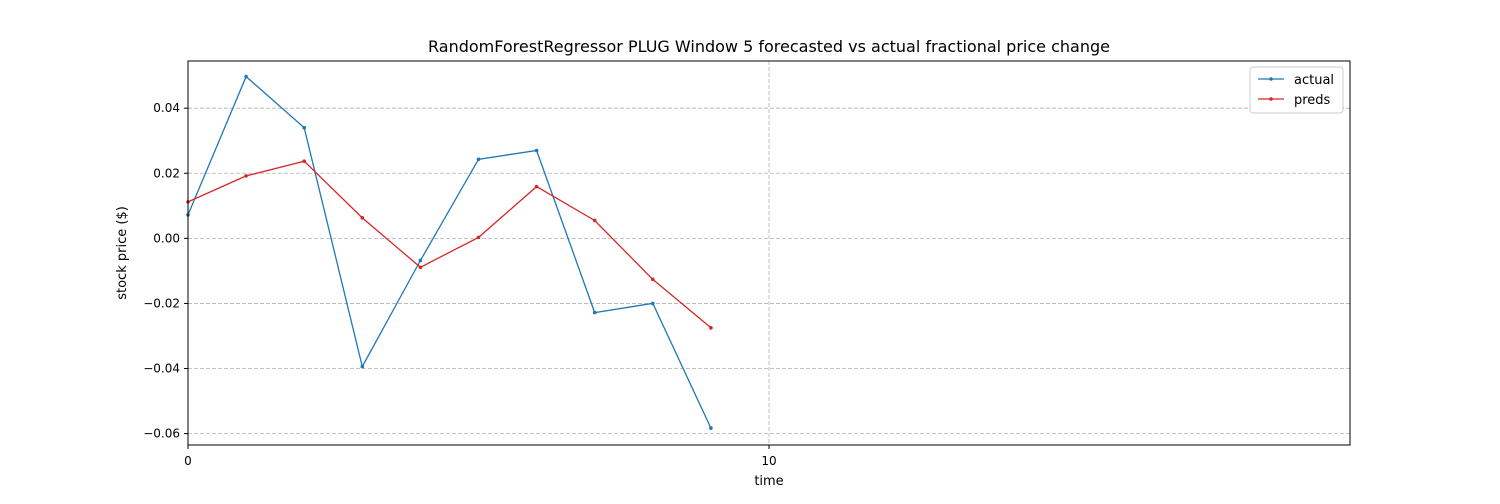  Describe the element at coordinates (768, 481) in the screenshot. I see `x-axis-label: time` at that location.